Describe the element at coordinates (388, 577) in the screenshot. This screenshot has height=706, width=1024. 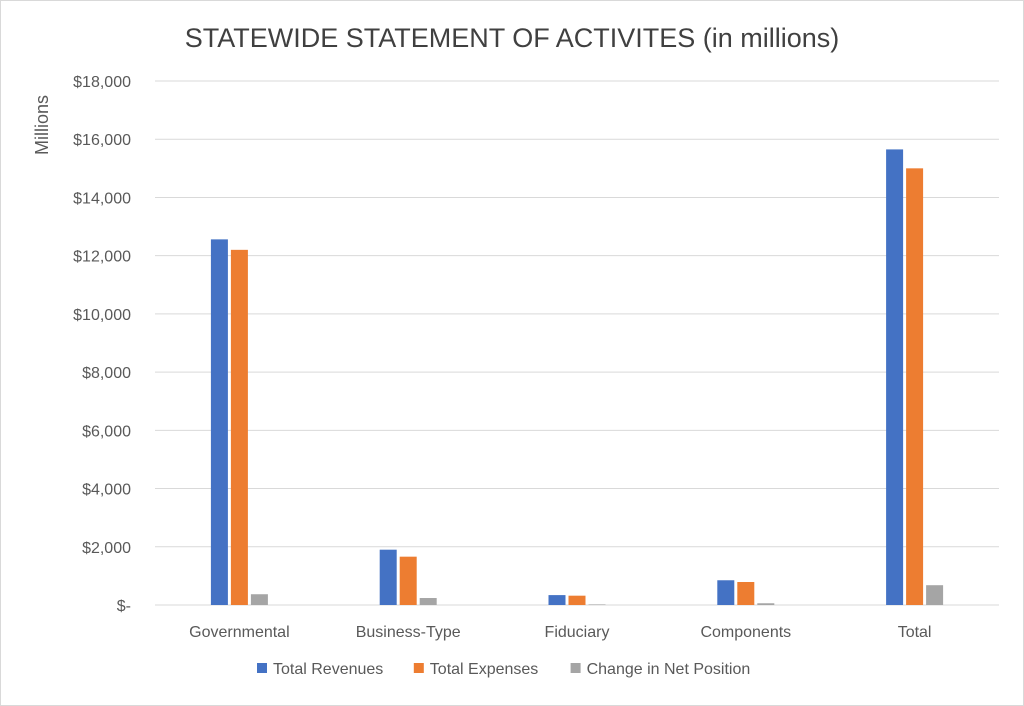
I see `bar-business-type-total-revenues` at that location.